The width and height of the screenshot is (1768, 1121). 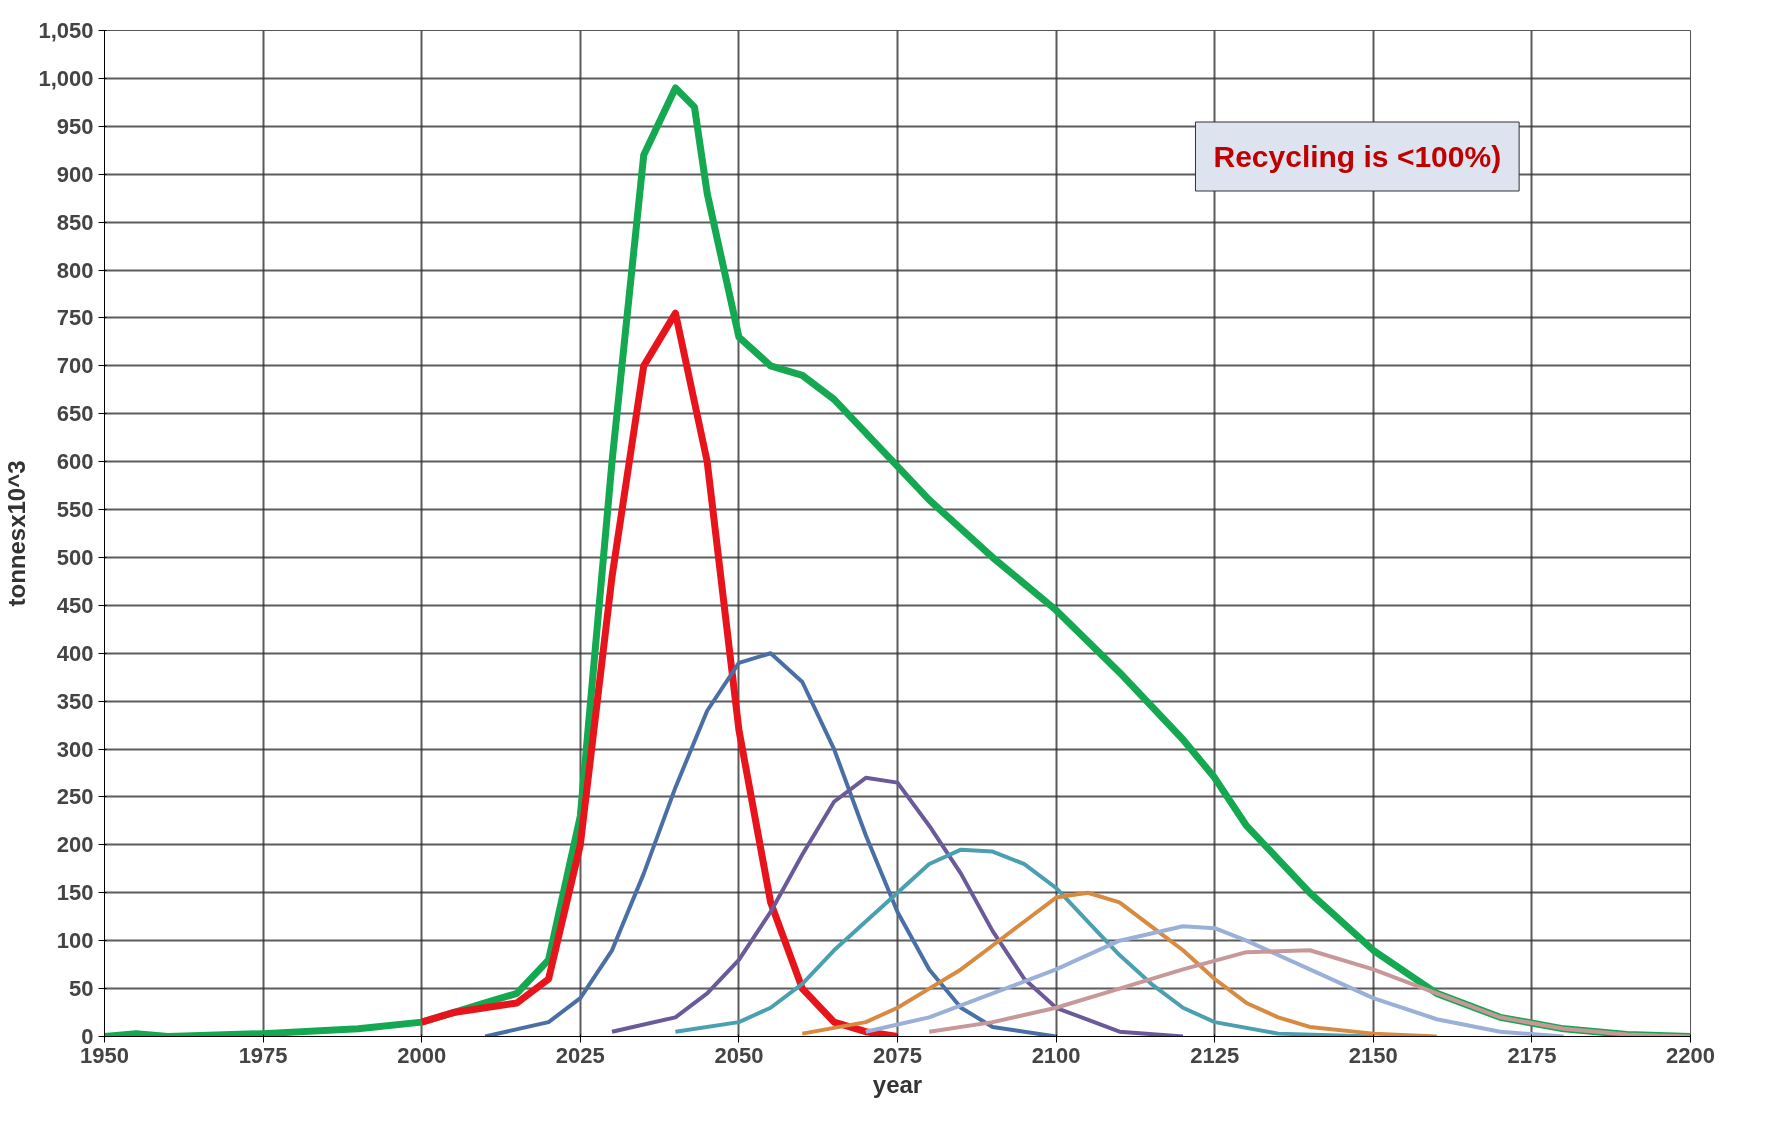 What do you see at coordinates (75, 318) in the screenshot?
I see `y-tick-label: 750` at bounding box center [75, 318].